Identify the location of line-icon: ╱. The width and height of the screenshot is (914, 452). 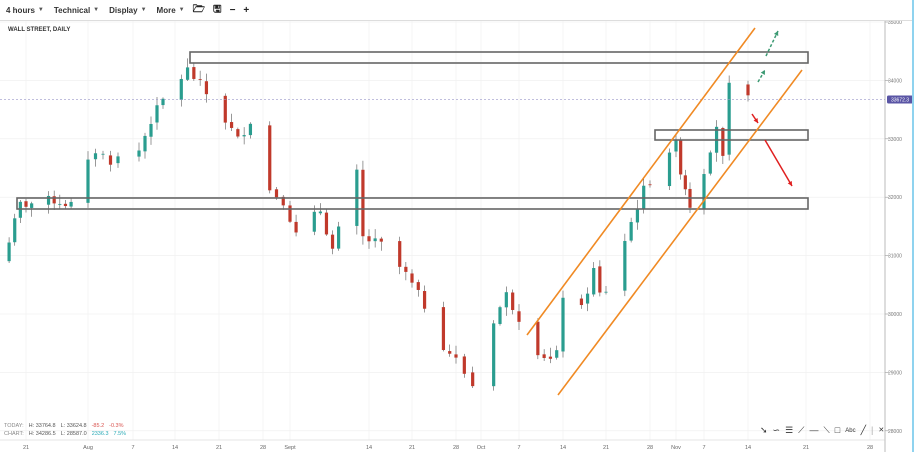
(863, 430).